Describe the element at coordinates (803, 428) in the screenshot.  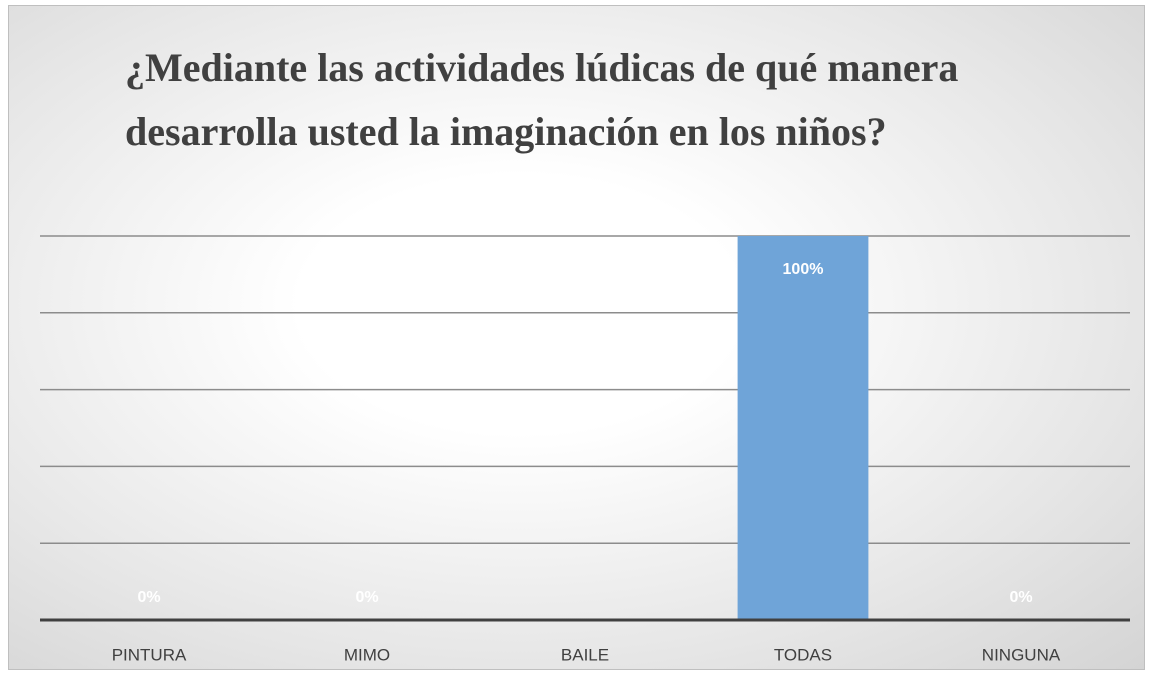
I see `bar` at that location.